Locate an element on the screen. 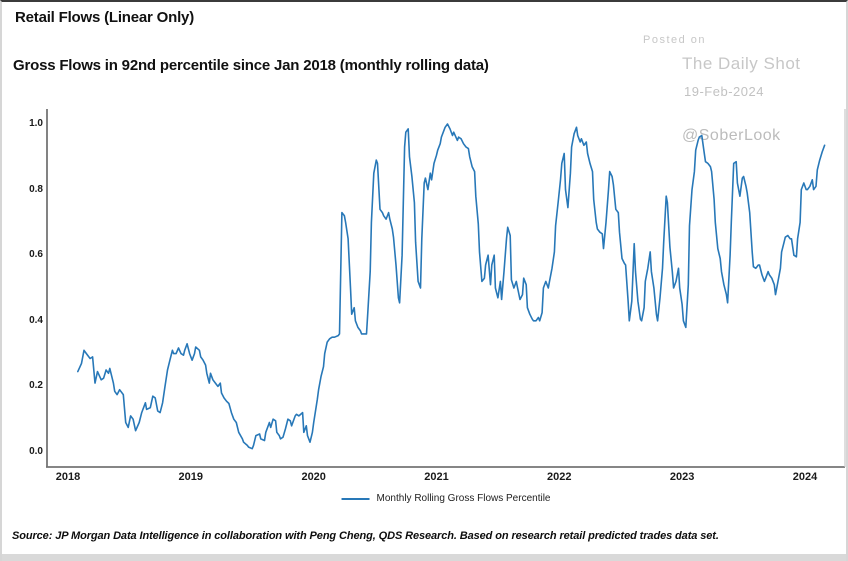 This screenshot has height=561, width=848. watermark-site-name: The Daily Shot is located at coordinates (741, 63).